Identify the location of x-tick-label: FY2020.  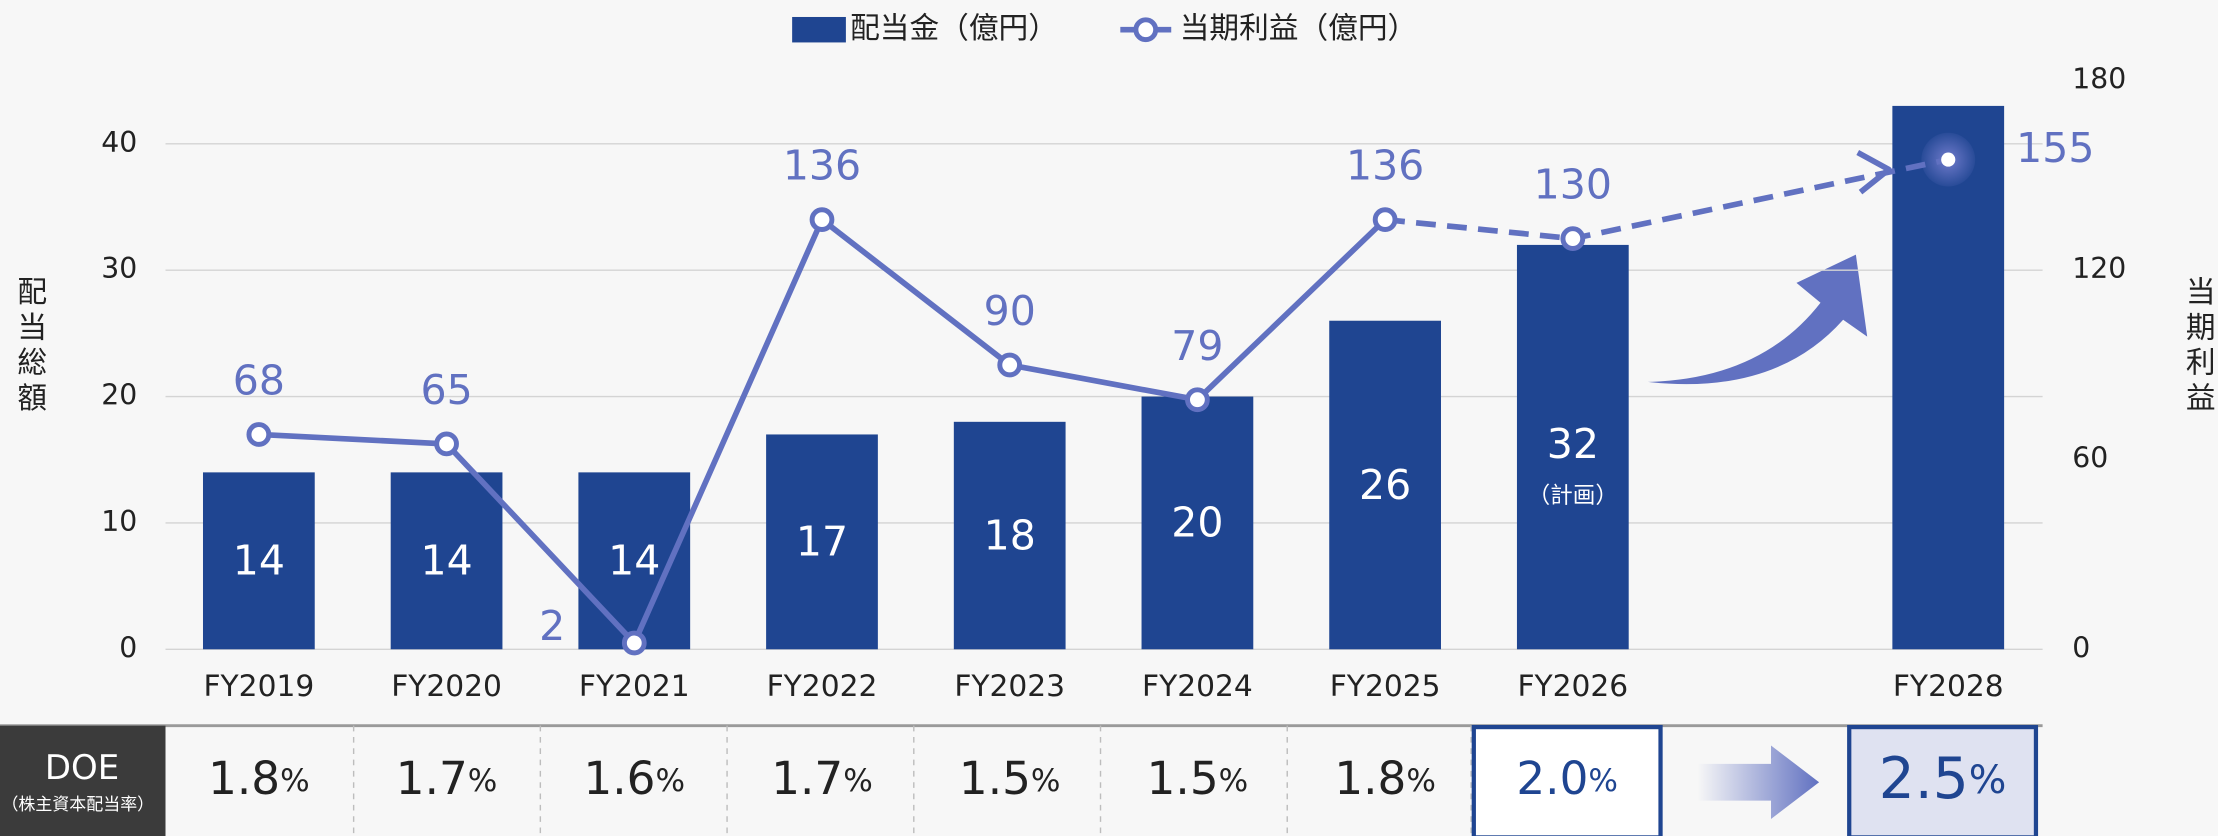
(446, 686).